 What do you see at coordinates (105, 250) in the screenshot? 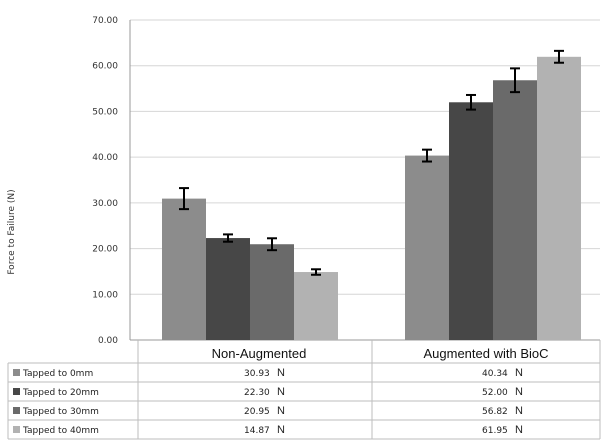
I see `y-tick-label: 20.00` at bounding box center [105, 250].